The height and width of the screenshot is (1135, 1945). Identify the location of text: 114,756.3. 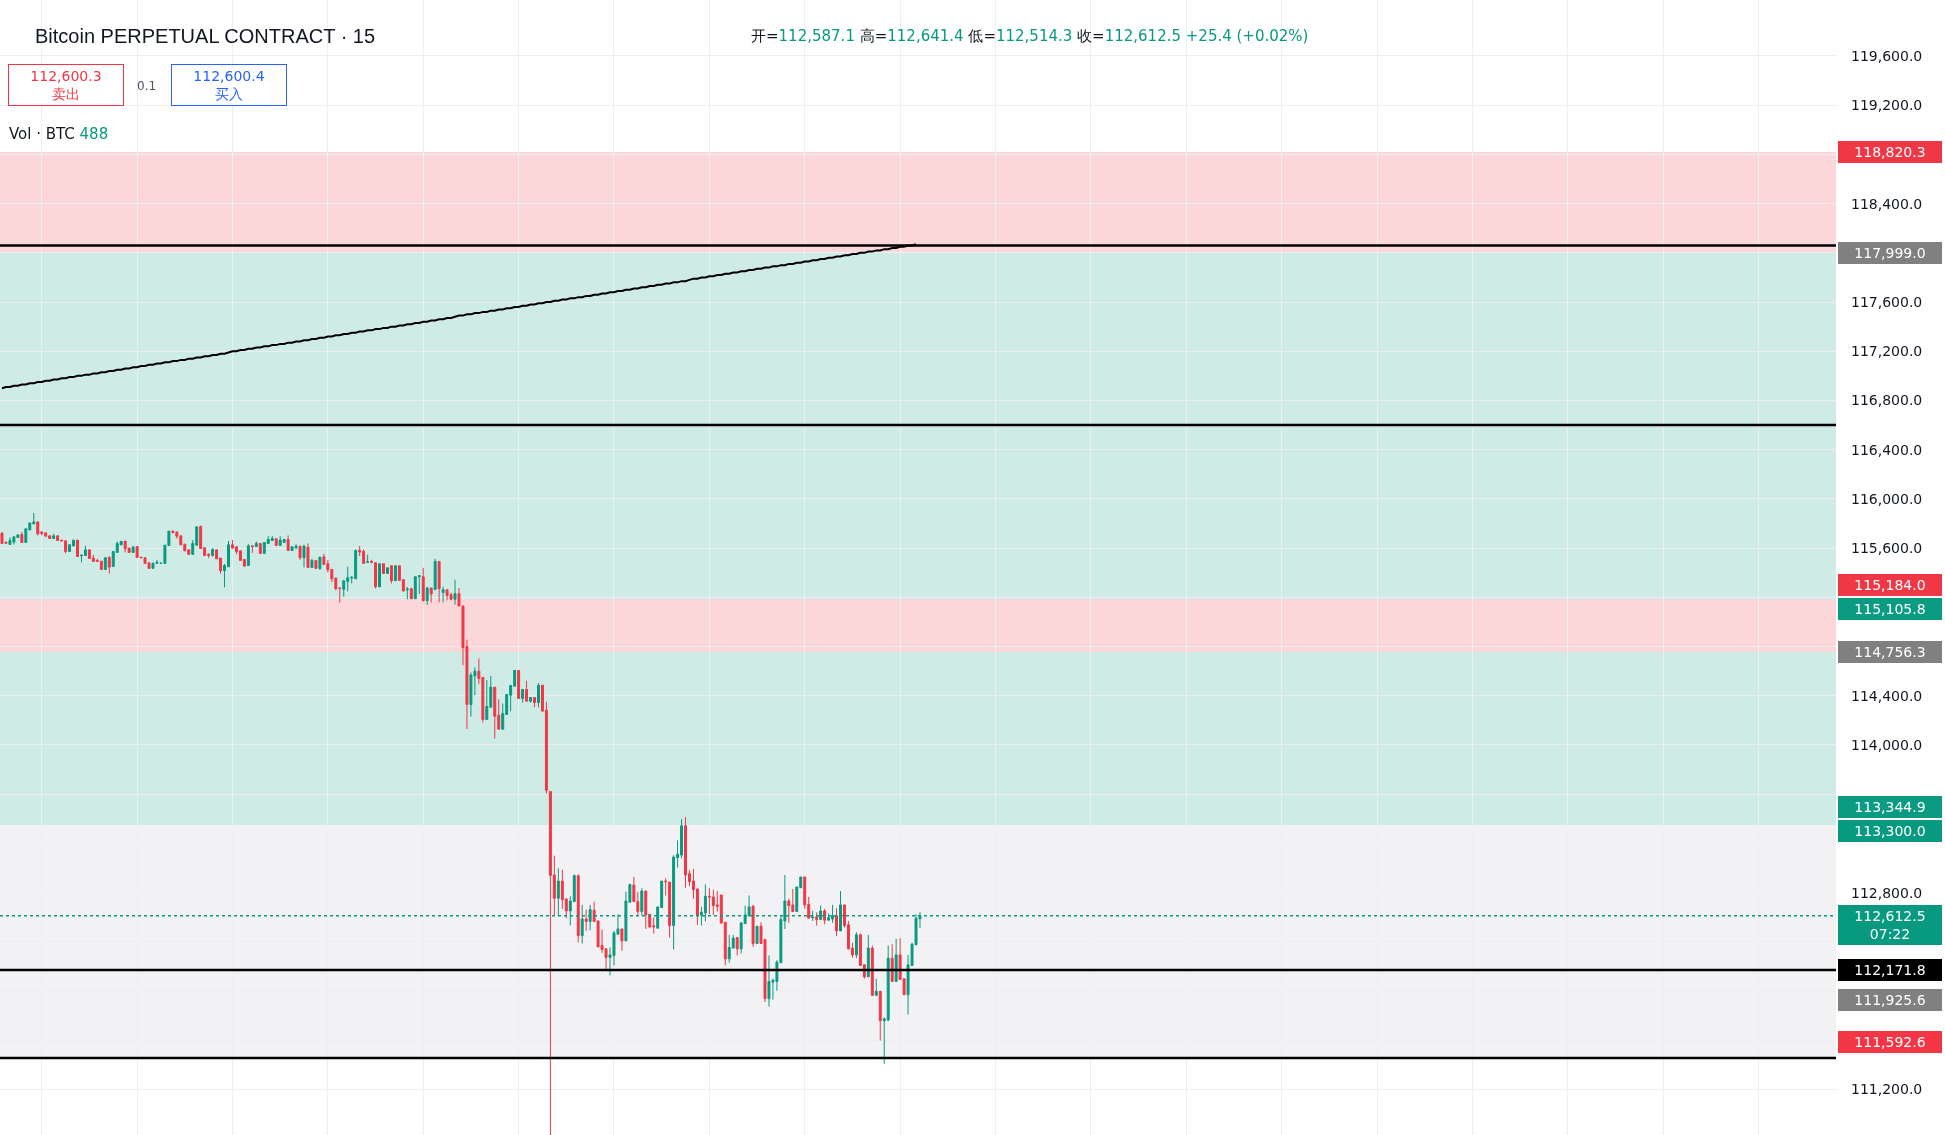
(1890, 652).